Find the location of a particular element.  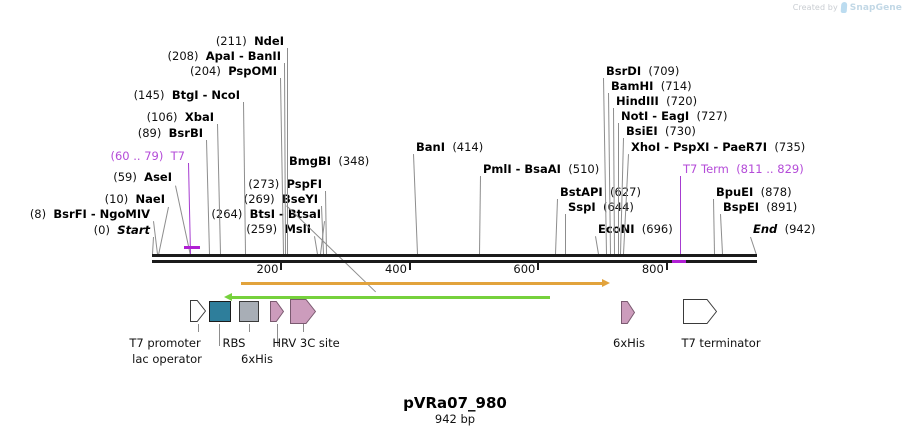

feature-hrv3c-site is located at coordinates (303, 311).